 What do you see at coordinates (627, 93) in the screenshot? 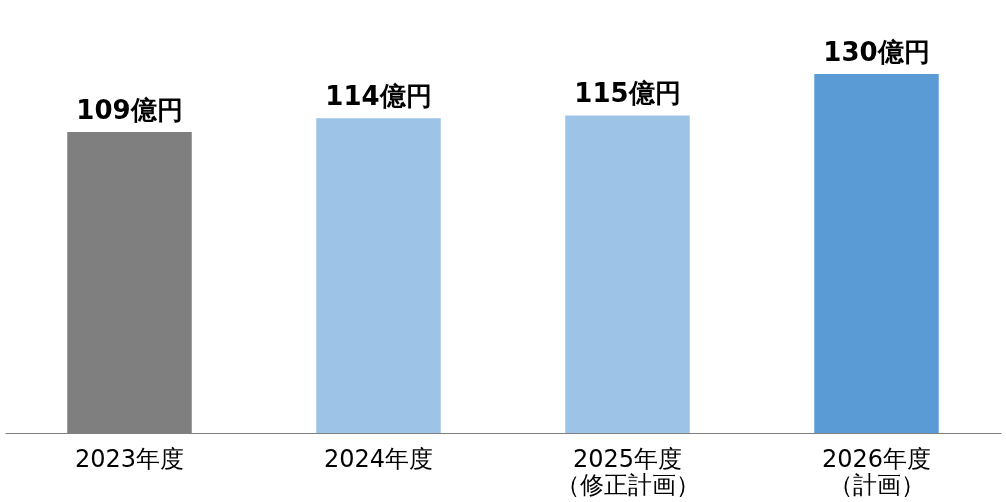
I see `data-label: 115億円` at bounding box center [627, 93].